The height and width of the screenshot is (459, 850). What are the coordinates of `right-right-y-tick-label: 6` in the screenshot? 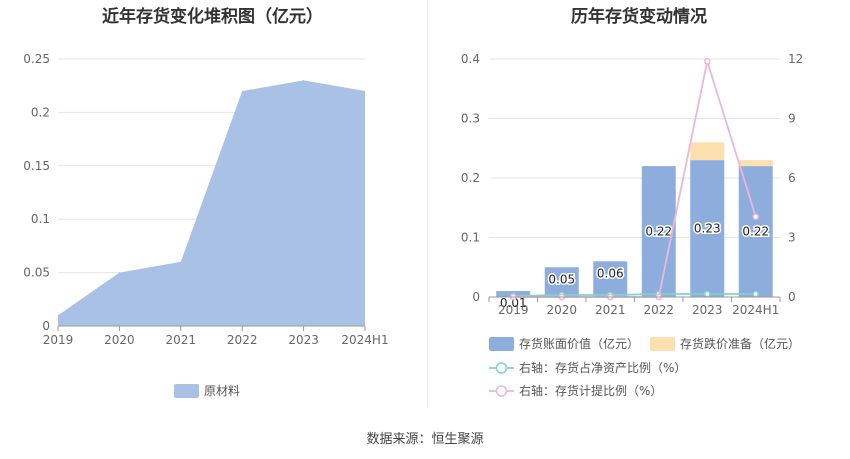 It's located at (792, 178).